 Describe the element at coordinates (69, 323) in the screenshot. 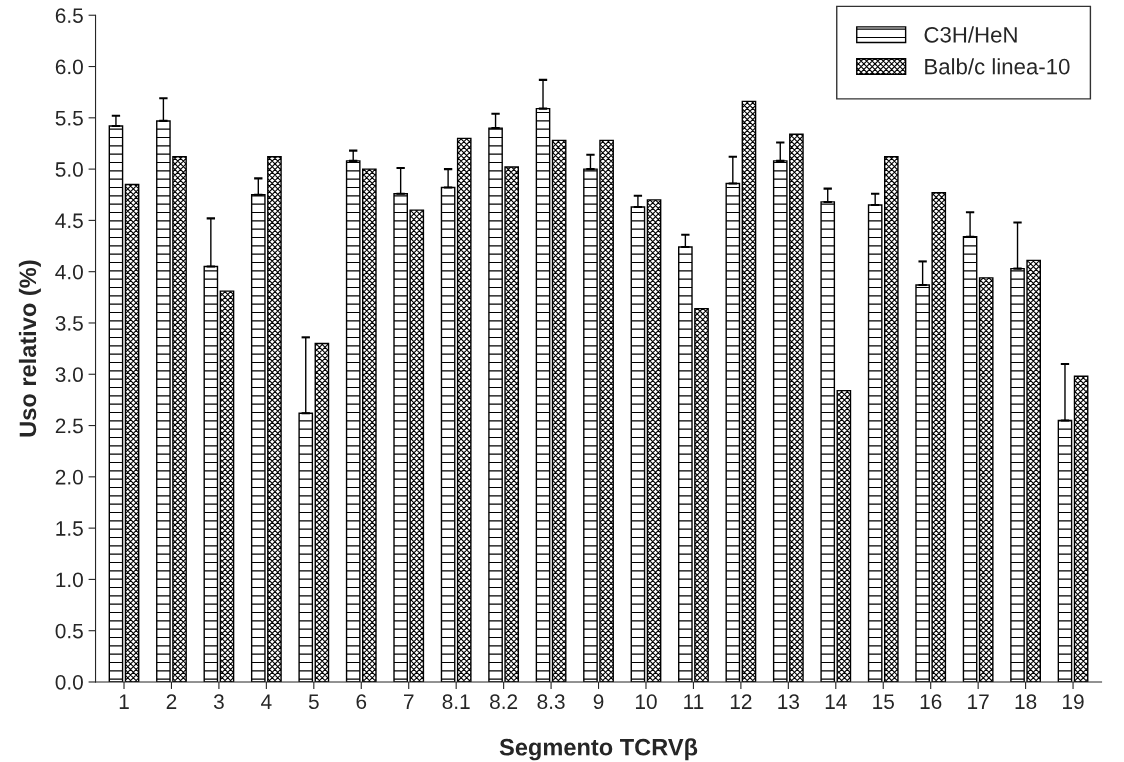

I see `y-tick-label: 3.5` at that location.